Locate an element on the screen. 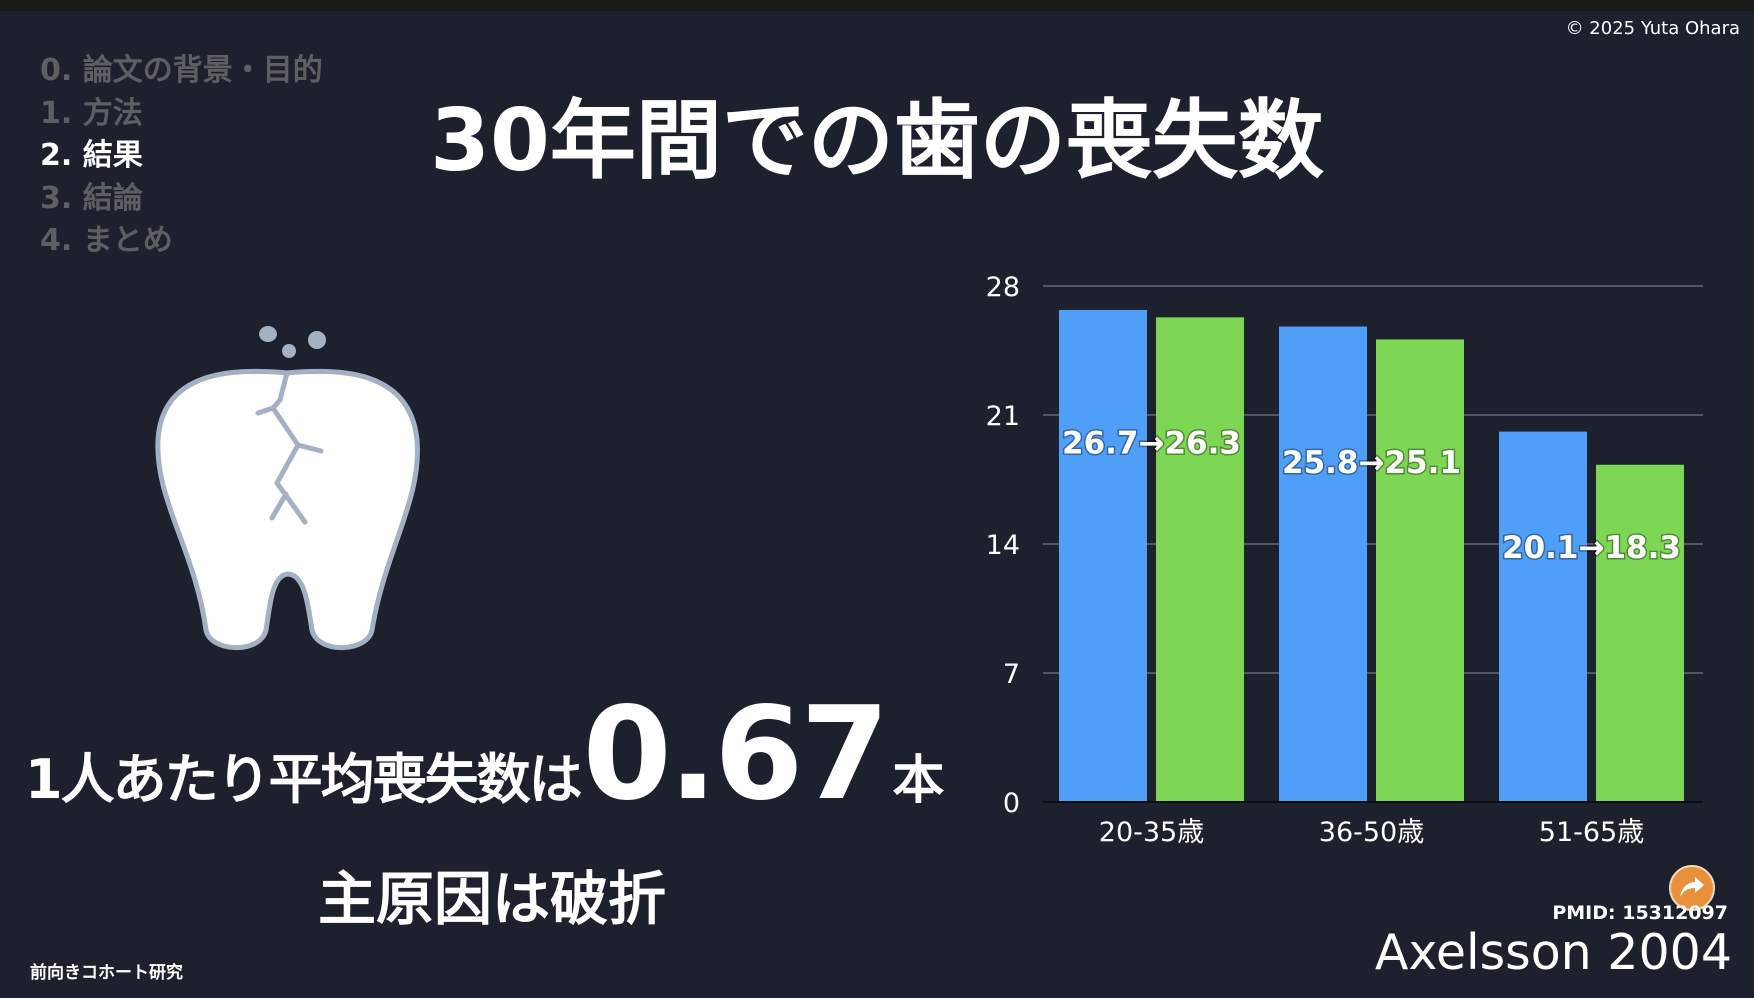 The image size is (1754, 998). average-loss-unit: 本 is located at coordinates (918, 781).